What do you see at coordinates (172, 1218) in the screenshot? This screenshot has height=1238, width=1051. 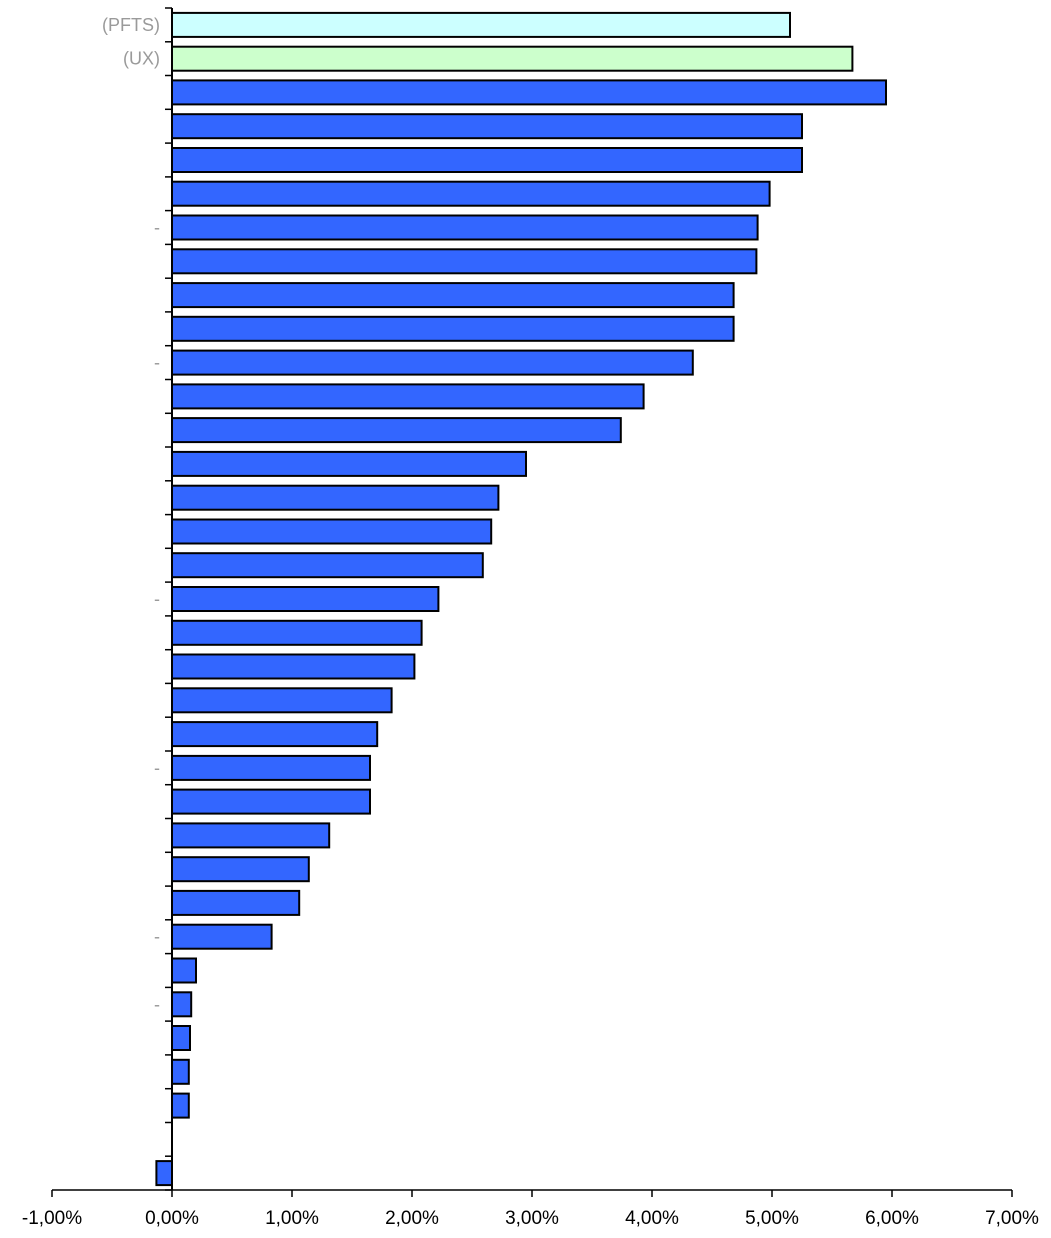 I see `x-tick-label: 0,00%` at bounding box center [172, 1218].